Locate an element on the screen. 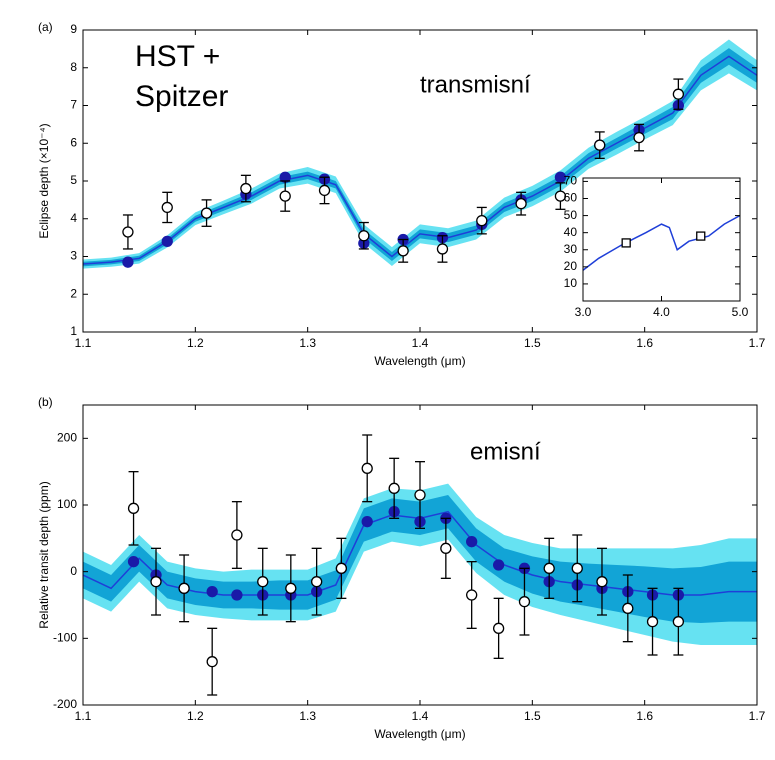 This screenshot has width=775, height=760. y-tick-label: 40 is located at coordinates (571, 232).